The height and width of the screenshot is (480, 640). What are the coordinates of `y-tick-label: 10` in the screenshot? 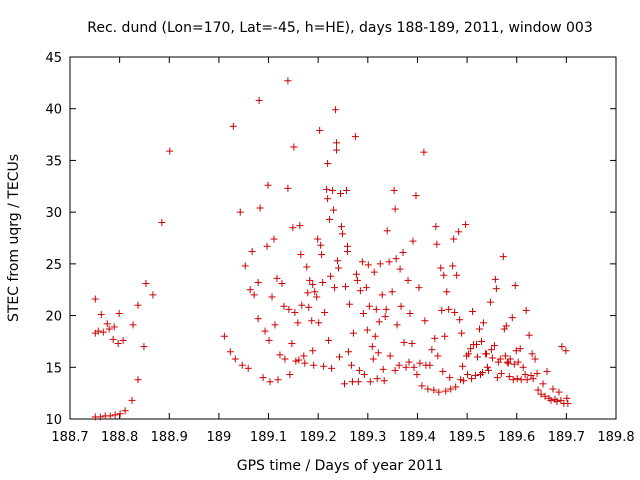 It's located at (53, 420).